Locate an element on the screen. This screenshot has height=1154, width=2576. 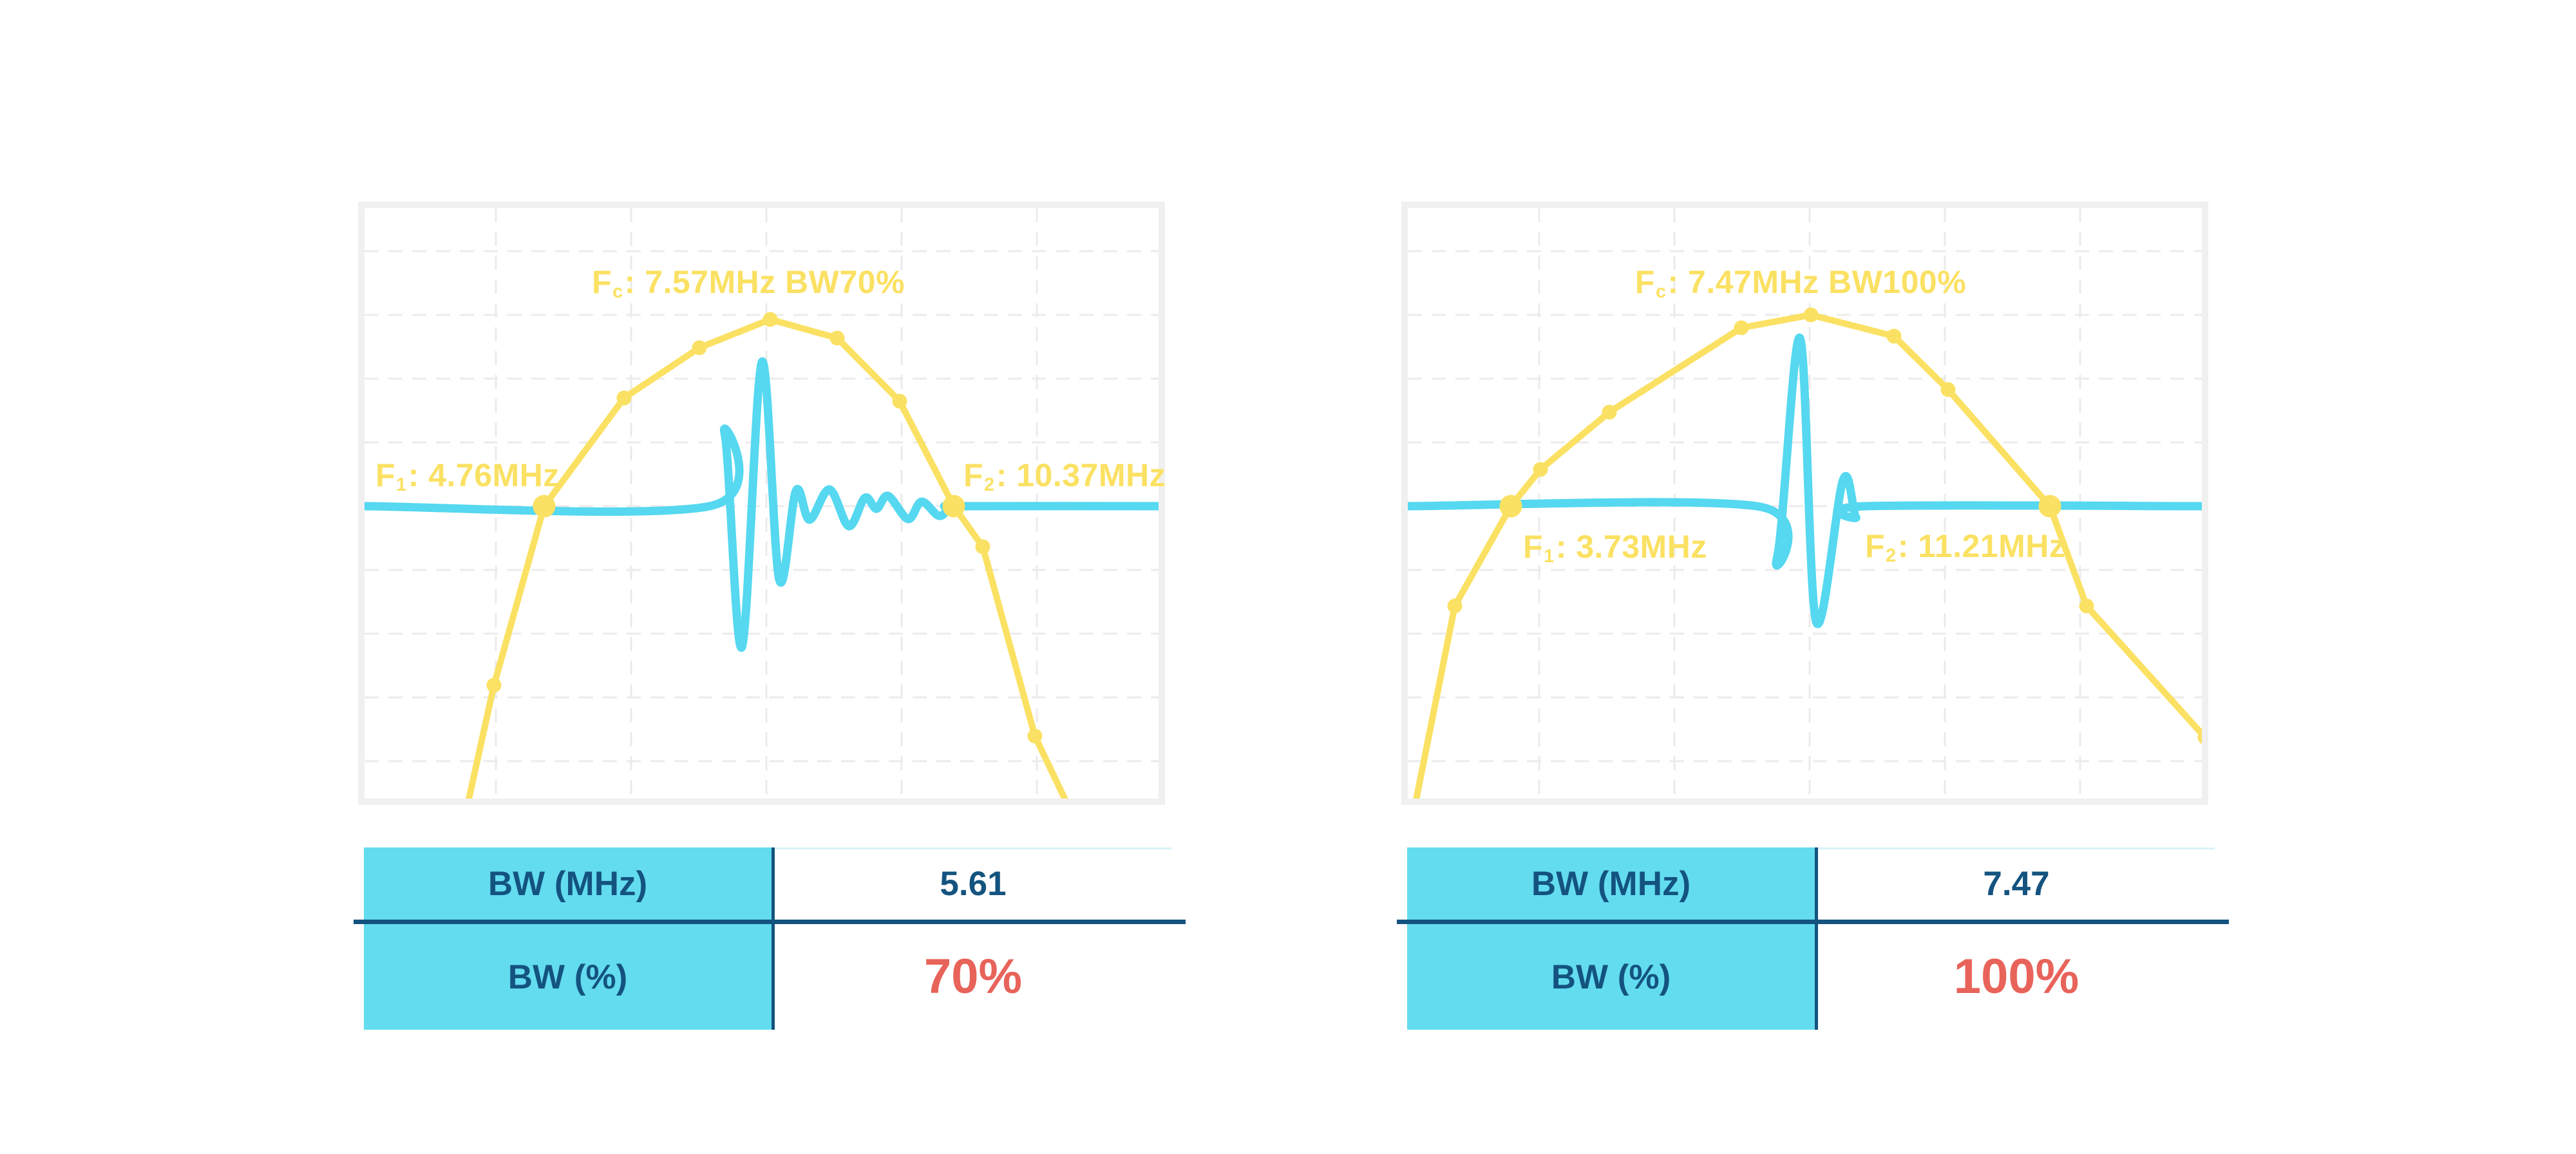
bw-table-left: BW (MHz) 5.61 BW (%) 70% is located at coordinates (770, 938).